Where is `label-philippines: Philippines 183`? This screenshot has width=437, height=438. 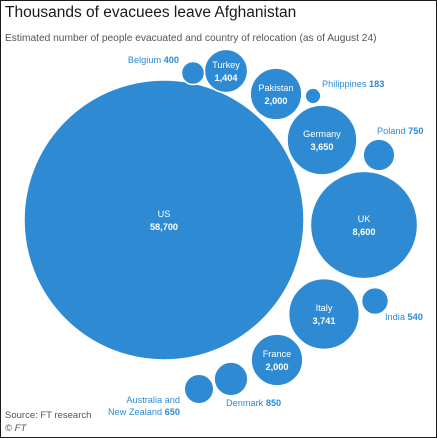
label-philippines: Philippines 183 is located at coordinates (353, 84).